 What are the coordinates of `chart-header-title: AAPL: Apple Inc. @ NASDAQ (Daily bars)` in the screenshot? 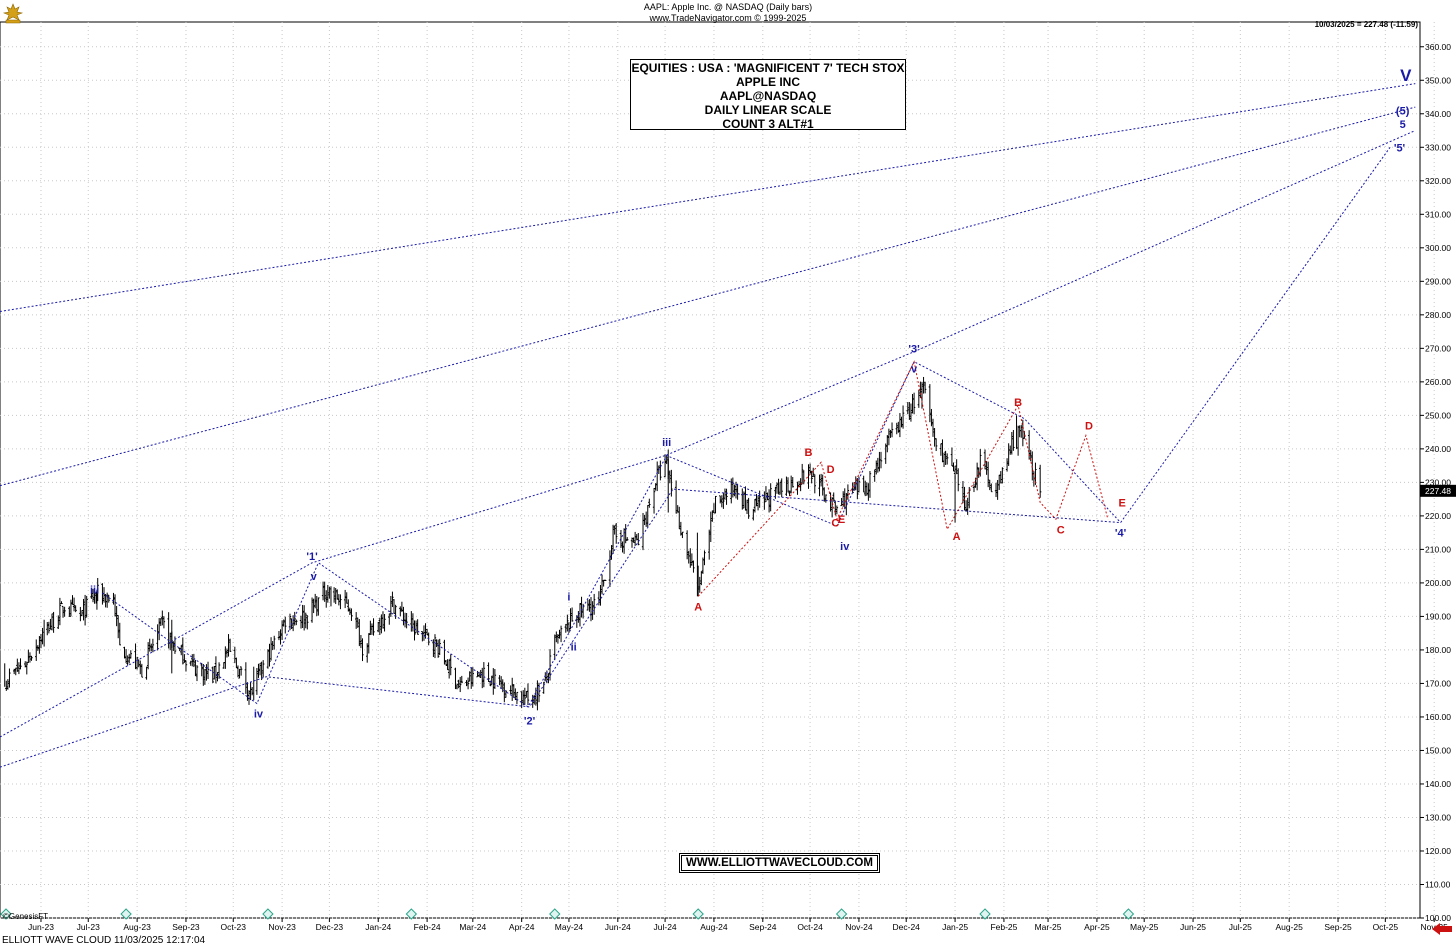 It's located at (728, 7).